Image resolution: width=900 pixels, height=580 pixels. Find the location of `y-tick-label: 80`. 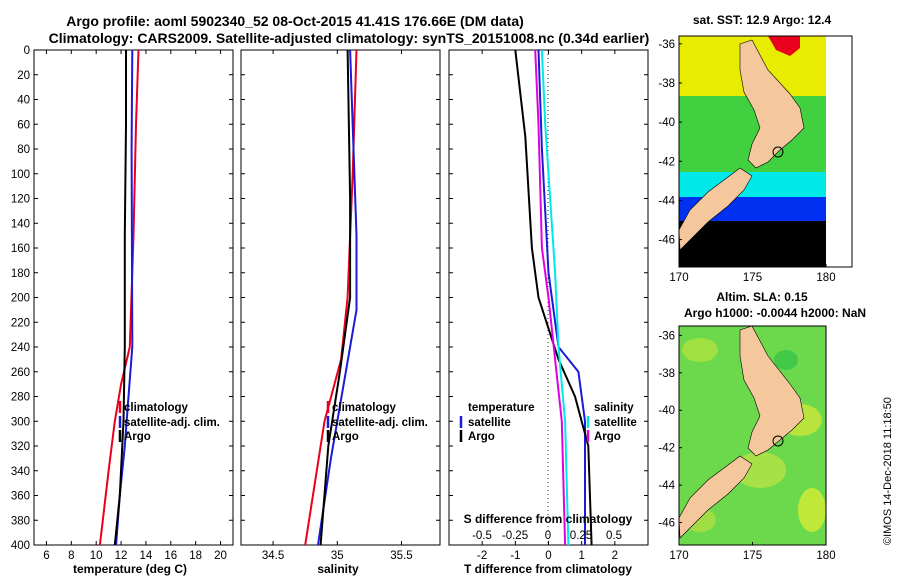

y-tick-label: 80 is located at coordinates (23, 150).